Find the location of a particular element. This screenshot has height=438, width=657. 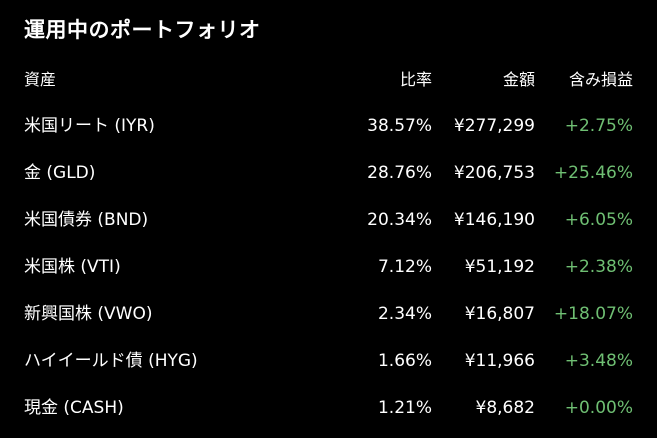

asset-gain: +3.48% is located at coordinates (598, 361).